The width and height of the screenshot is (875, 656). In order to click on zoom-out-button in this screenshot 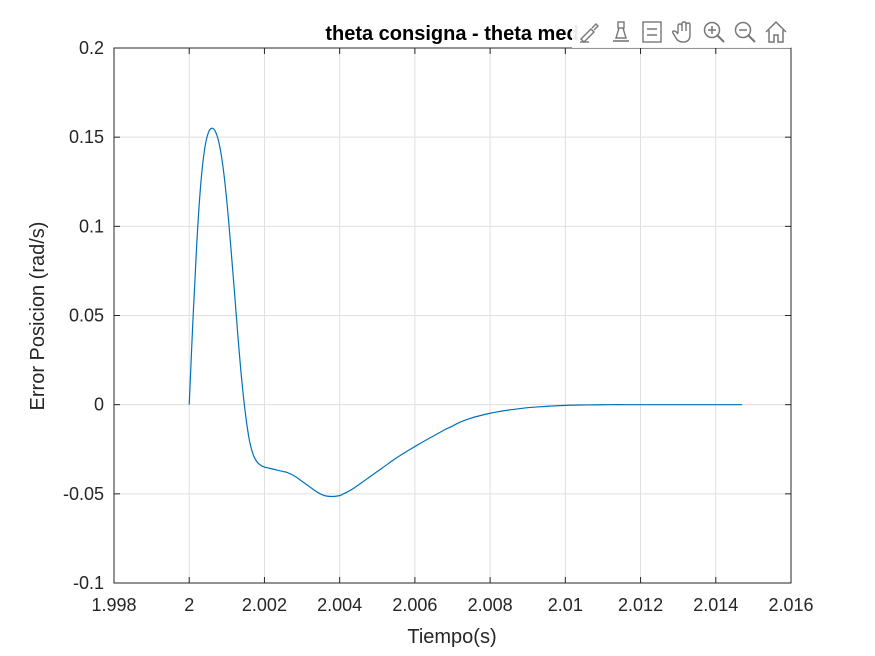, I will do `click(744, 32)`.